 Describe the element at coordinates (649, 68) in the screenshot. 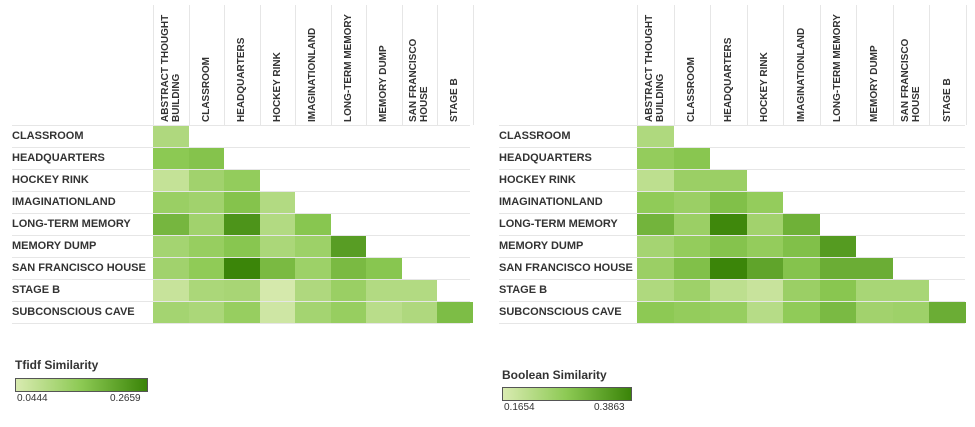

I see `column-label-text: ABSTRACT THOUGHT` at that location.